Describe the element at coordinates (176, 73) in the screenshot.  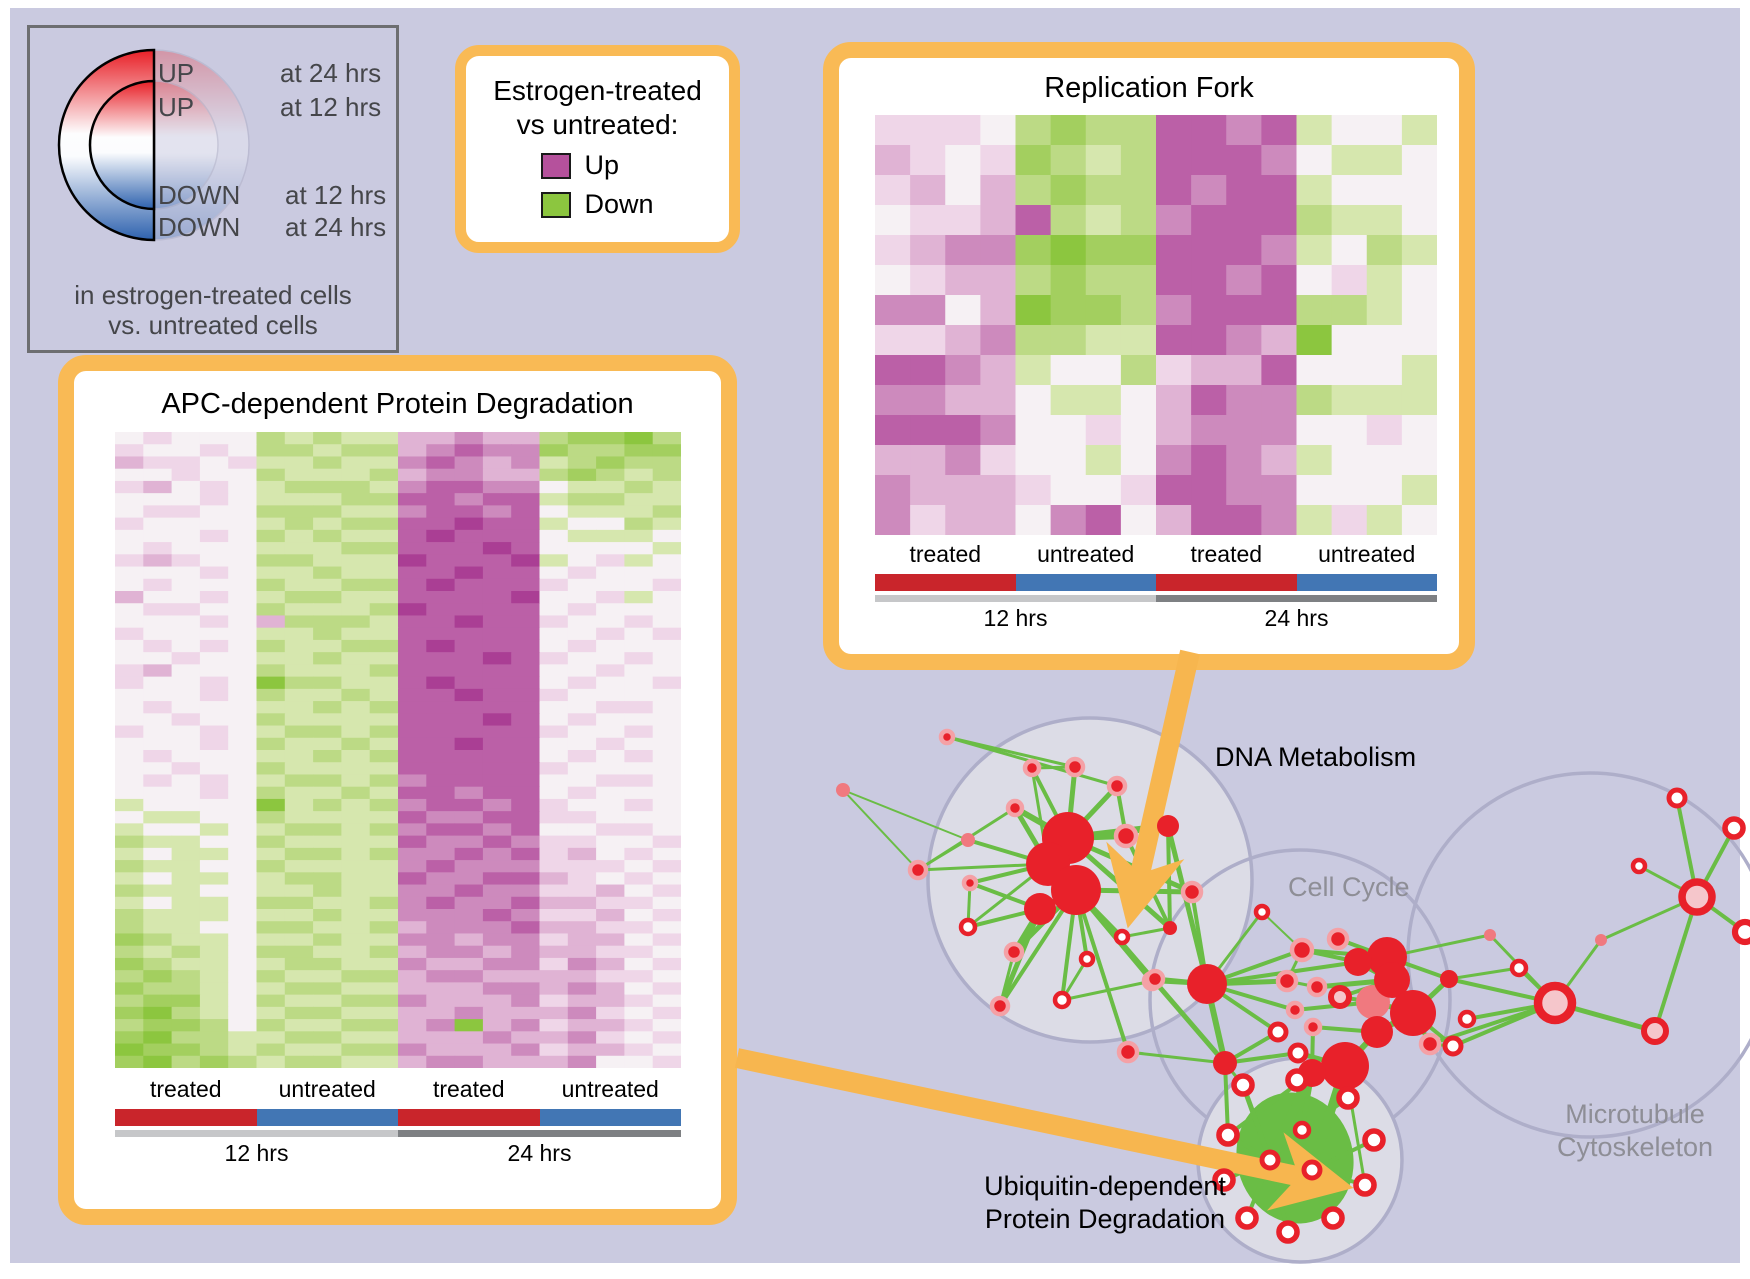
I see `ring-dir-up-24: UP` at that location.